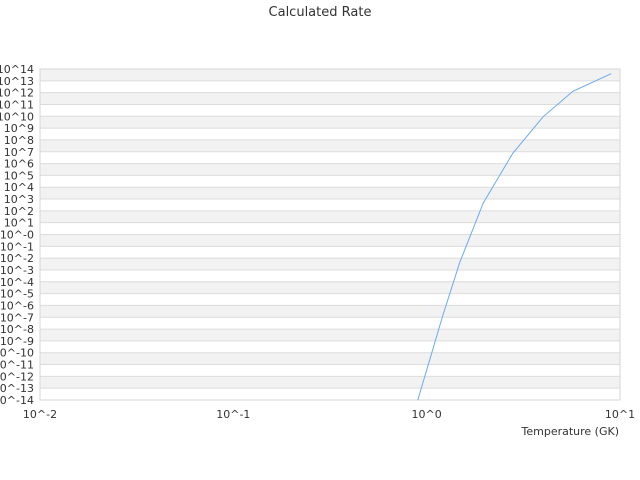 The height and width of the screenshot is (480, 640). What do you see at coordinates (19, 199) in the screenshot?
I see `y-tick-label: 10^3` at bounding box center [19, 199].